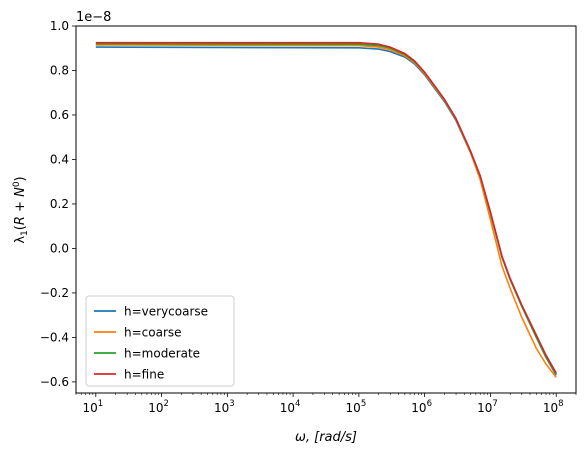  I want to click on legend: h=verycoarse h=coarse h=moderate h=fine, so click(160, 341).